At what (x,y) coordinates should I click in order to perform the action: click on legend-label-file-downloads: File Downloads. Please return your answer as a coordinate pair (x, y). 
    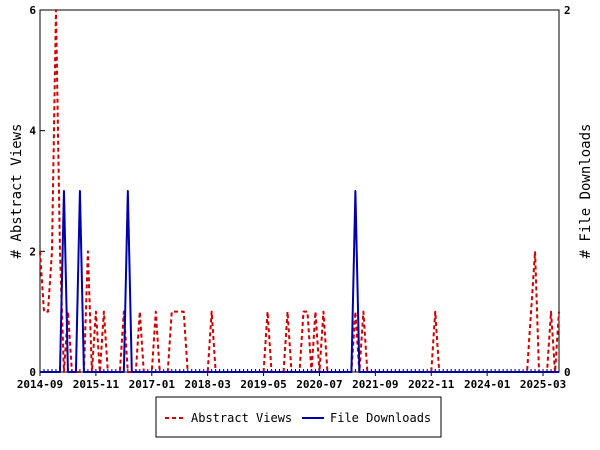
    Looking at the image, I should click on (380, 418).